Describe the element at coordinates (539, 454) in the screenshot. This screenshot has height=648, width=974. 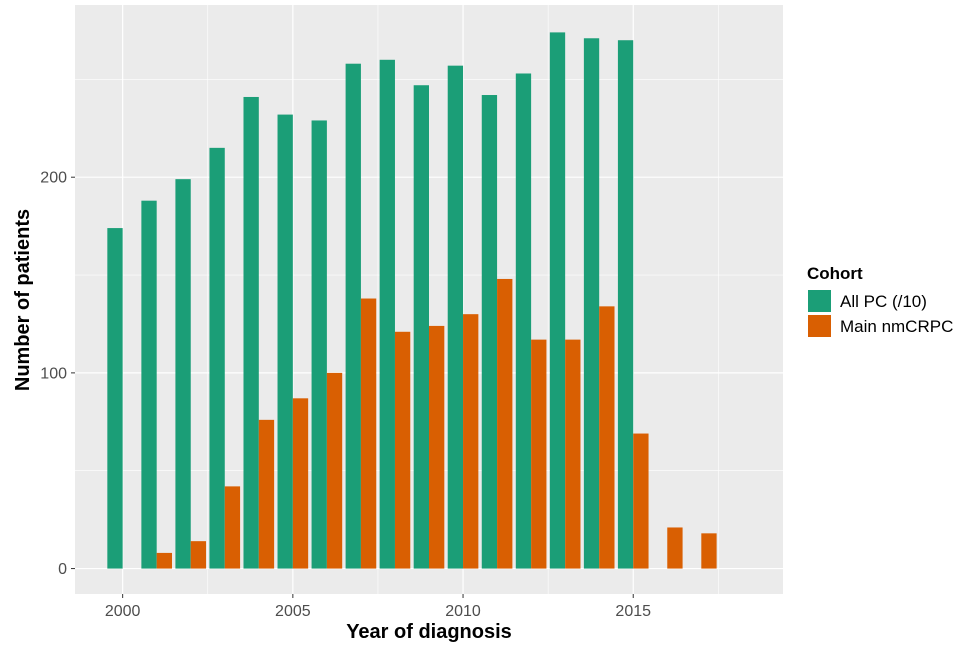
I see `bar-main-nmcrpc-2012` at that location.